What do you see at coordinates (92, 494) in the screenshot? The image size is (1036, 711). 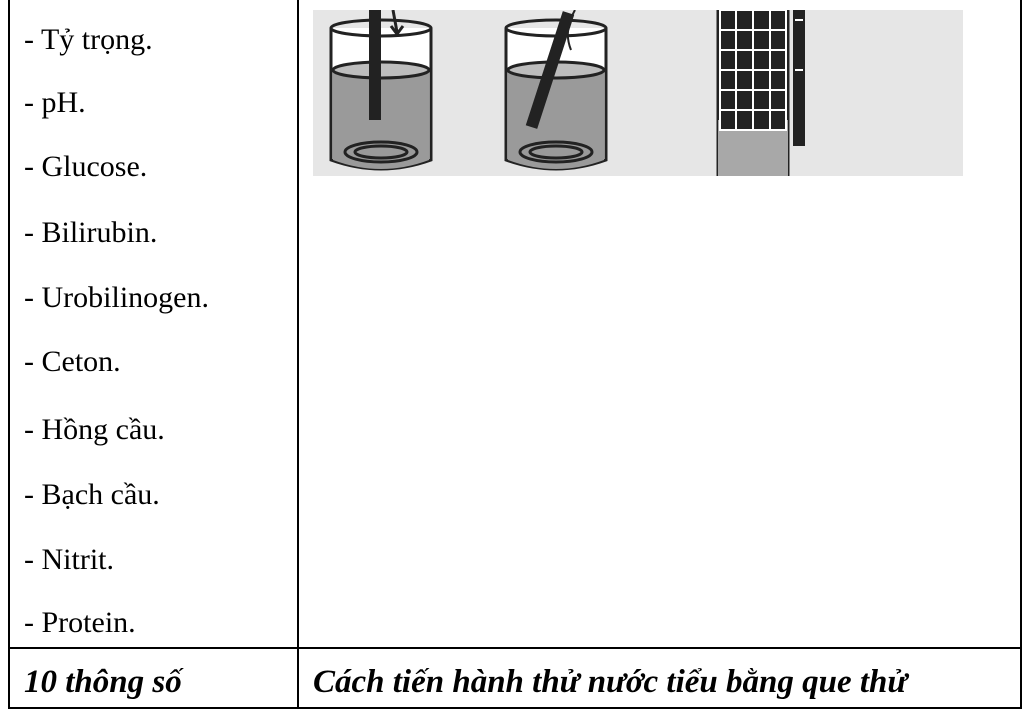 I see `parameter-item: - Bạch cầu.` at bounding box center [92, 494].